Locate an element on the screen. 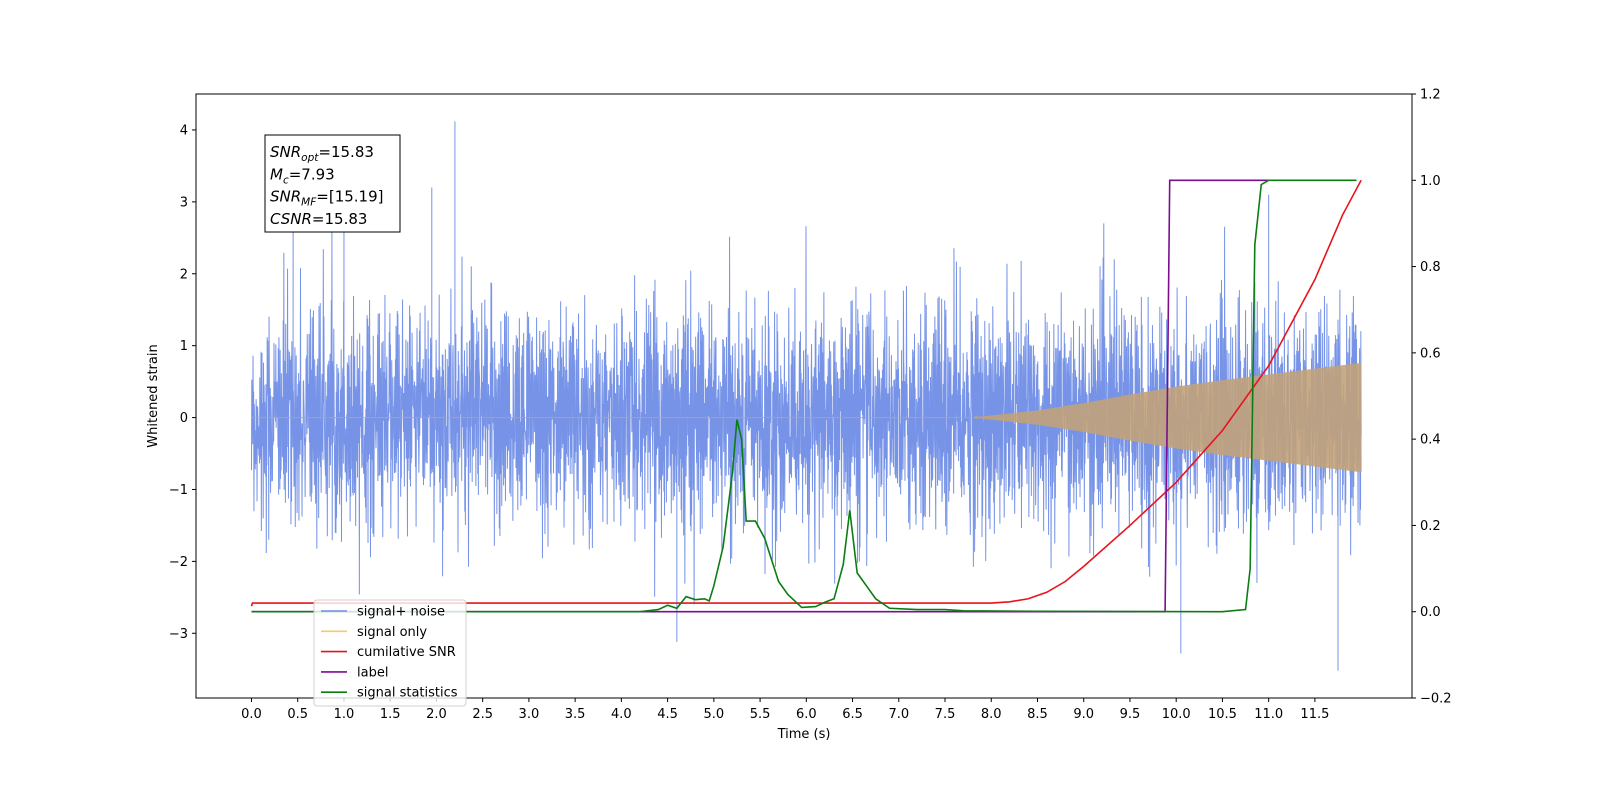 The width and height of the screenshot is (1600, 800). x-tick-label: 0.5 is located at coordinates (297, 714).